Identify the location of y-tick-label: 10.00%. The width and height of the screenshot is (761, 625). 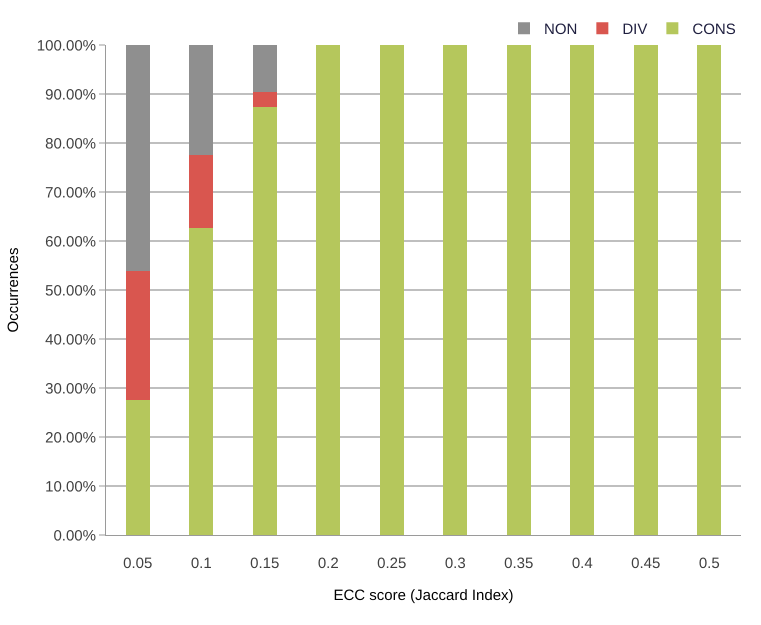
(70, 487).